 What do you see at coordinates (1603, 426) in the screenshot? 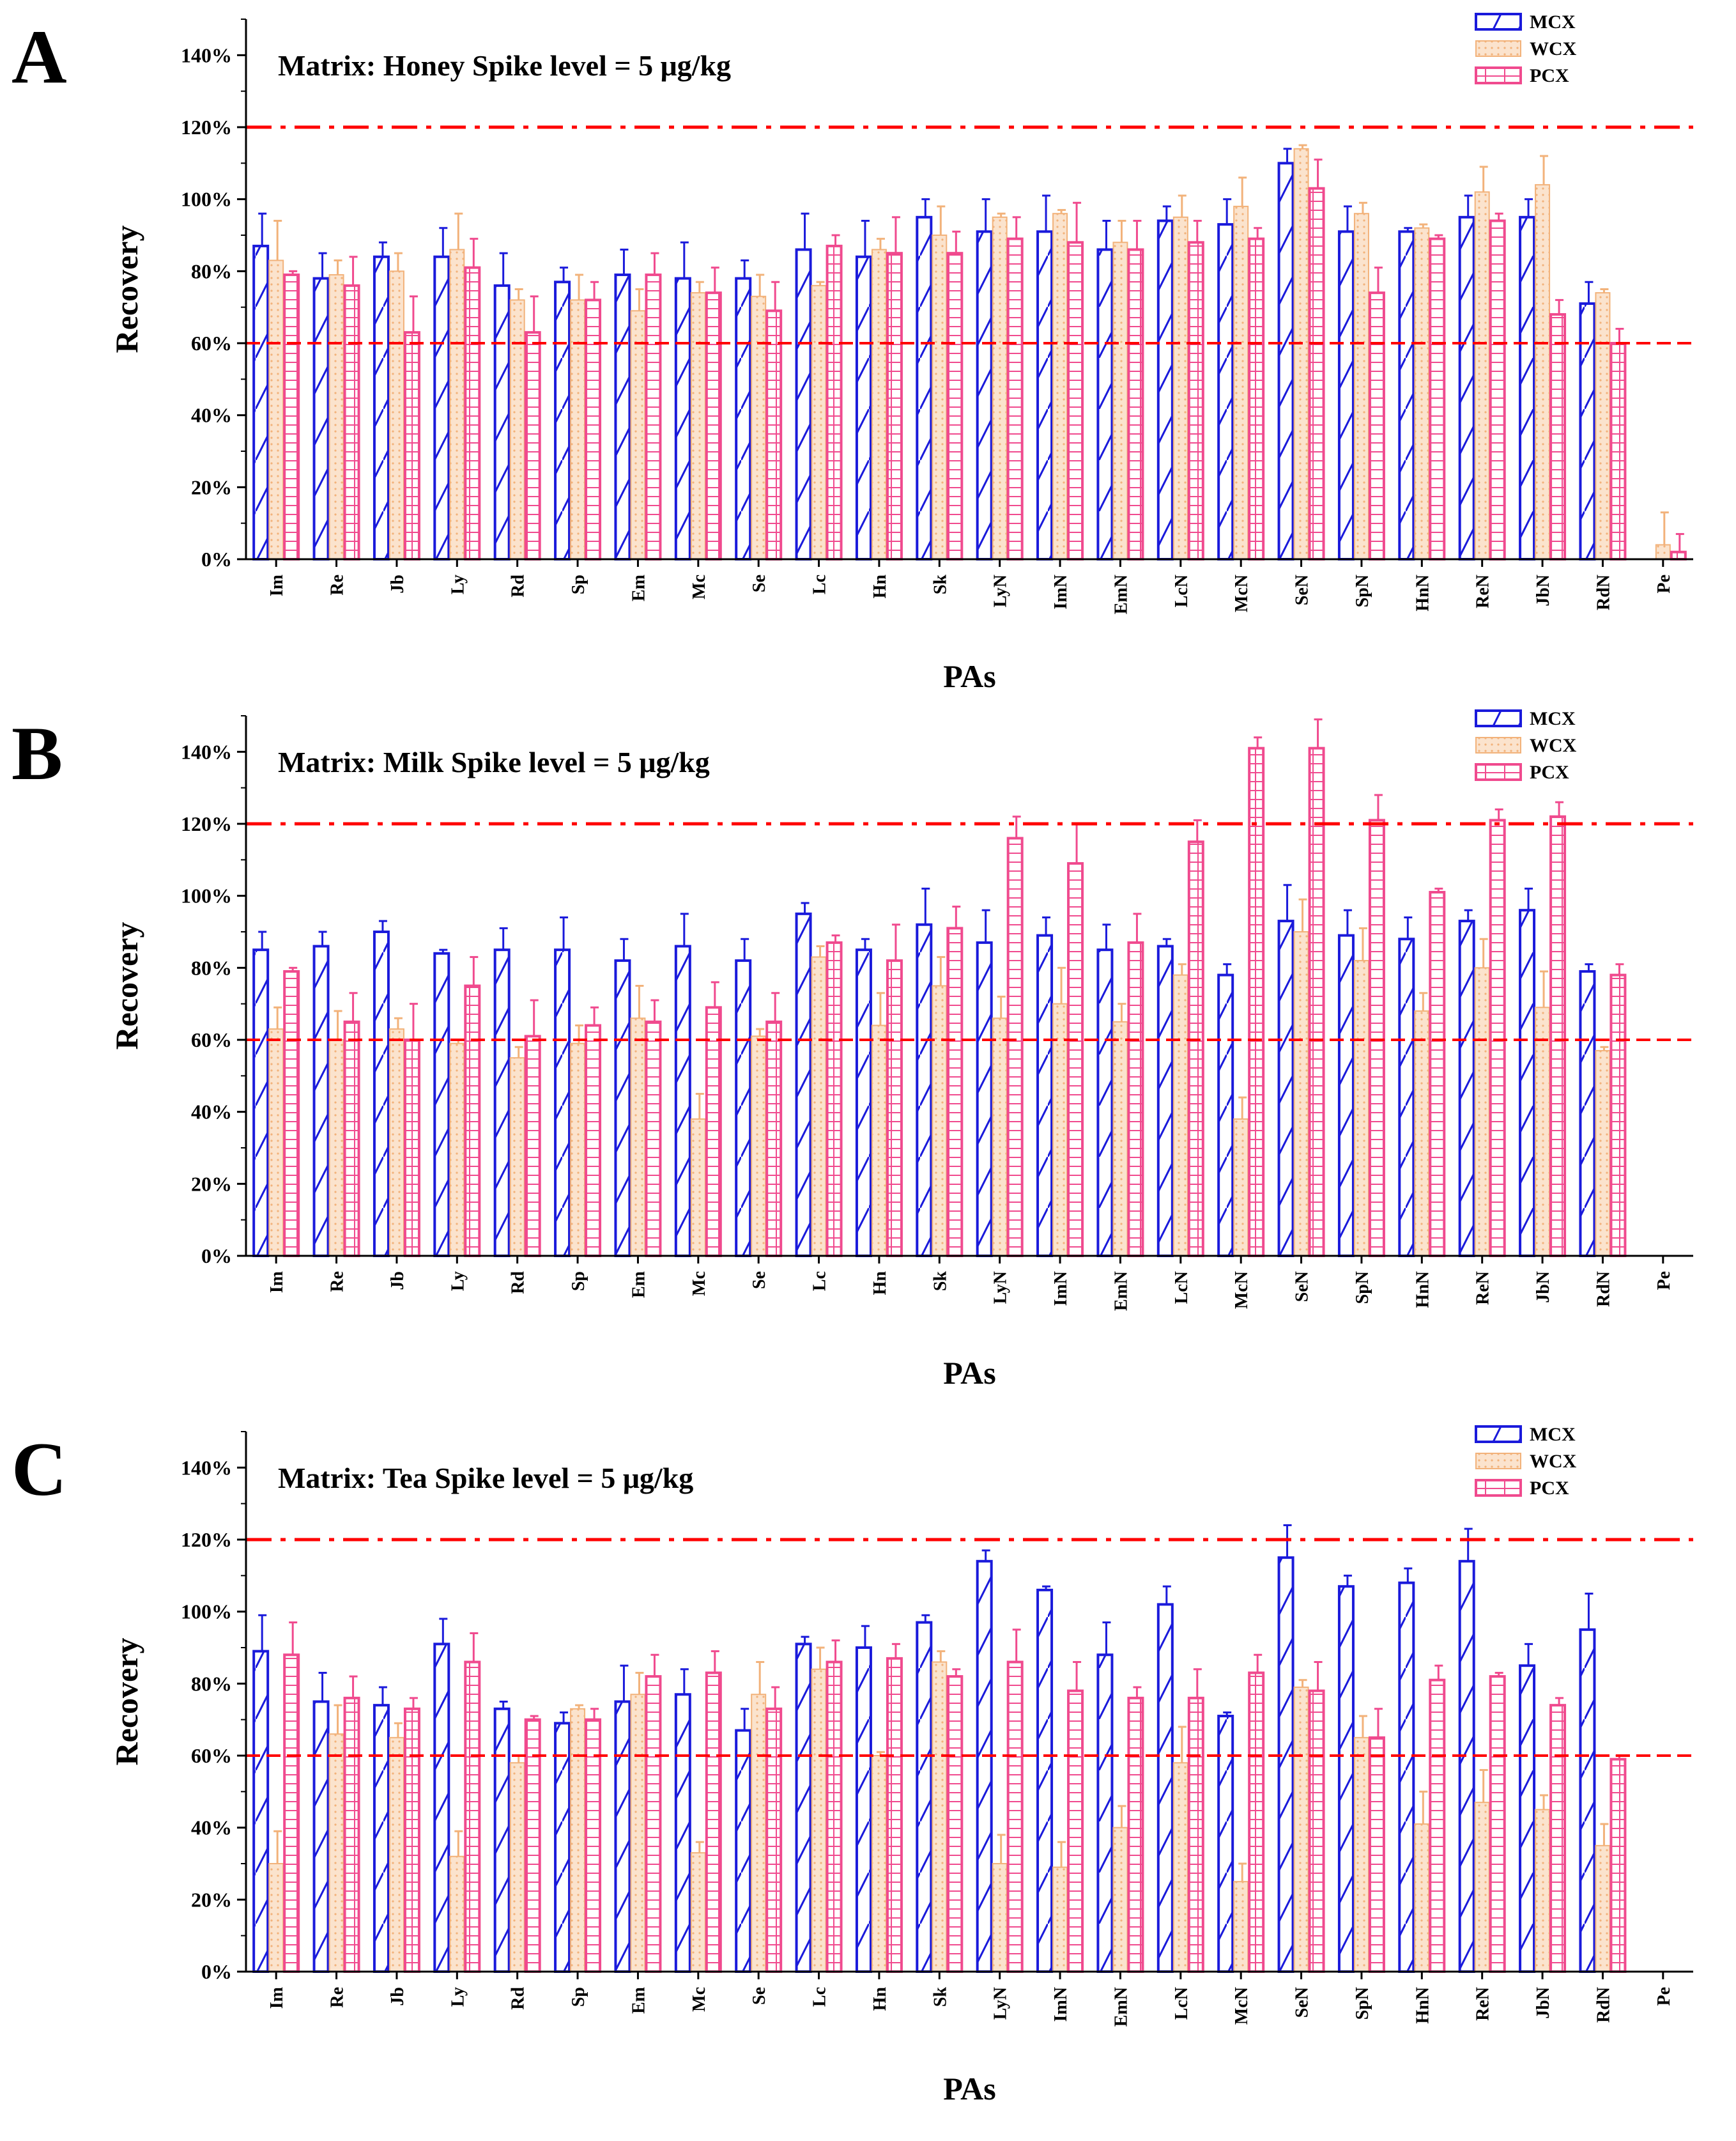
I see `bar-wcx-rdn` at bounding box center [1603, 426].